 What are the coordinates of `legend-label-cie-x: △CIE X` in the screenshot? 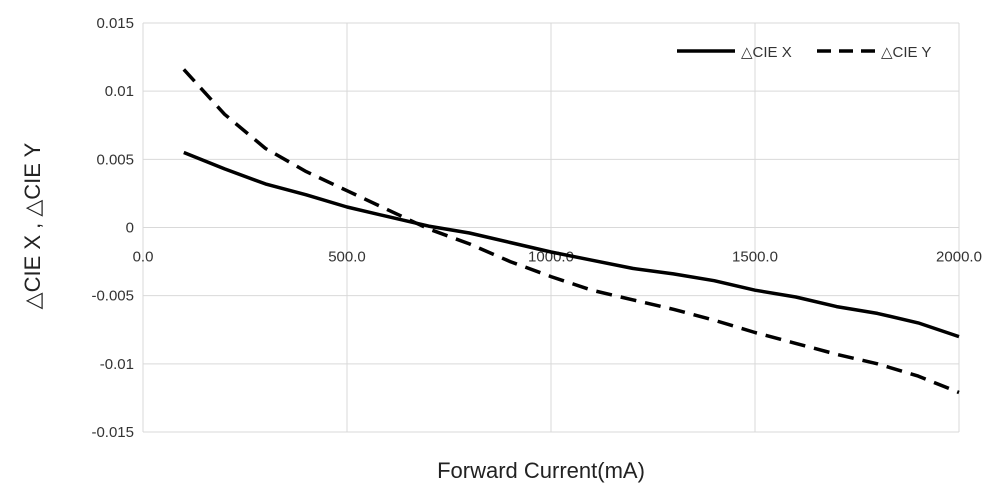 It's located at (766, 52).